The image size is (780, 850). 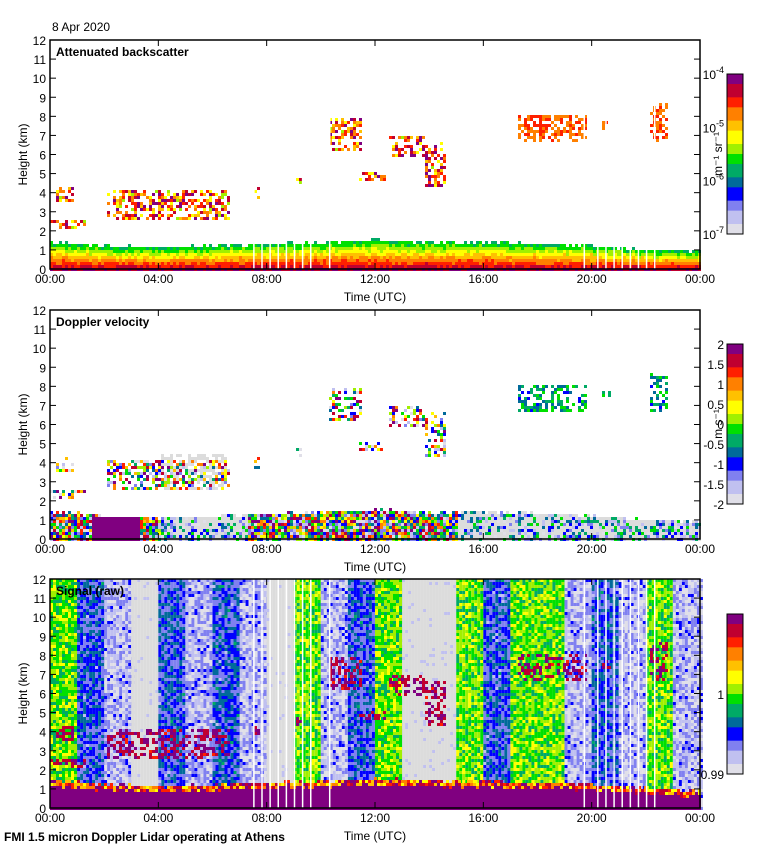 I want to click on y-tick-label: 3, so click(x=42, y=213).